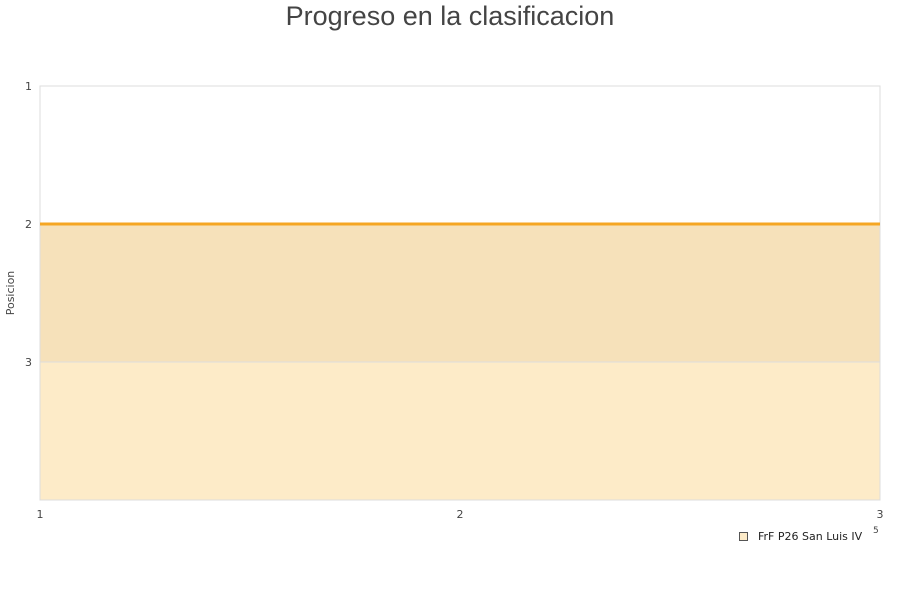 This screenshot has width=900, height=600. What do you see at coordinates (28, 86) in the screenshot?
I see `y-tick-label: 1` at bounding box center [28, 86].